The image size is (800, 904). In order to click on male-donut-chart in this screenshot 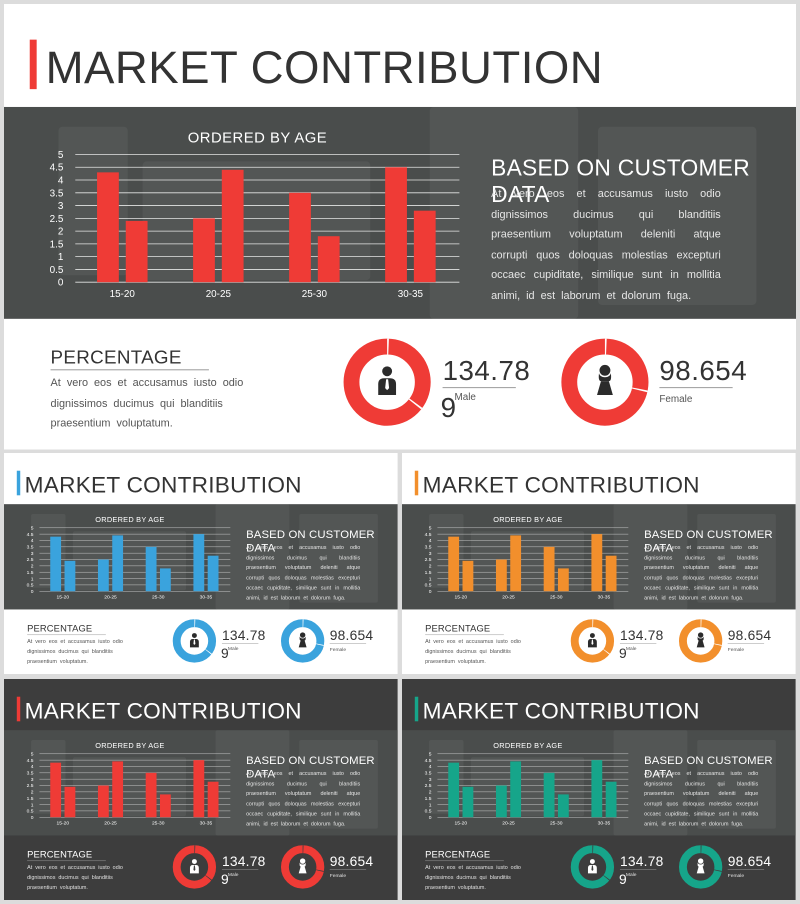, I will do `click(194, 641)`.